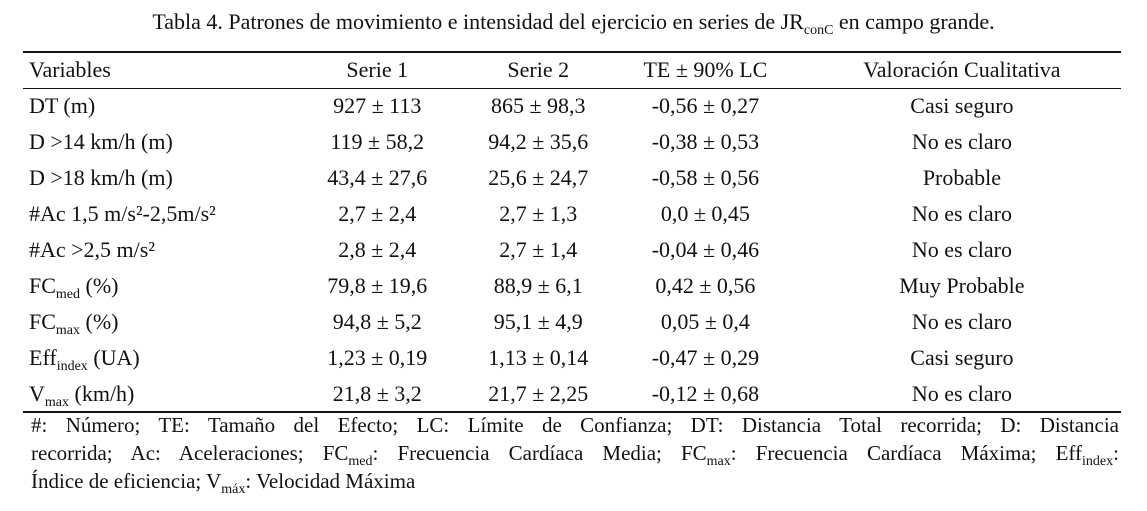  Describe the element at coordinates (539, 453) in the screenshot. I see `footnote-text: : Frecuencia Cardíaca Media; FC` at that location.